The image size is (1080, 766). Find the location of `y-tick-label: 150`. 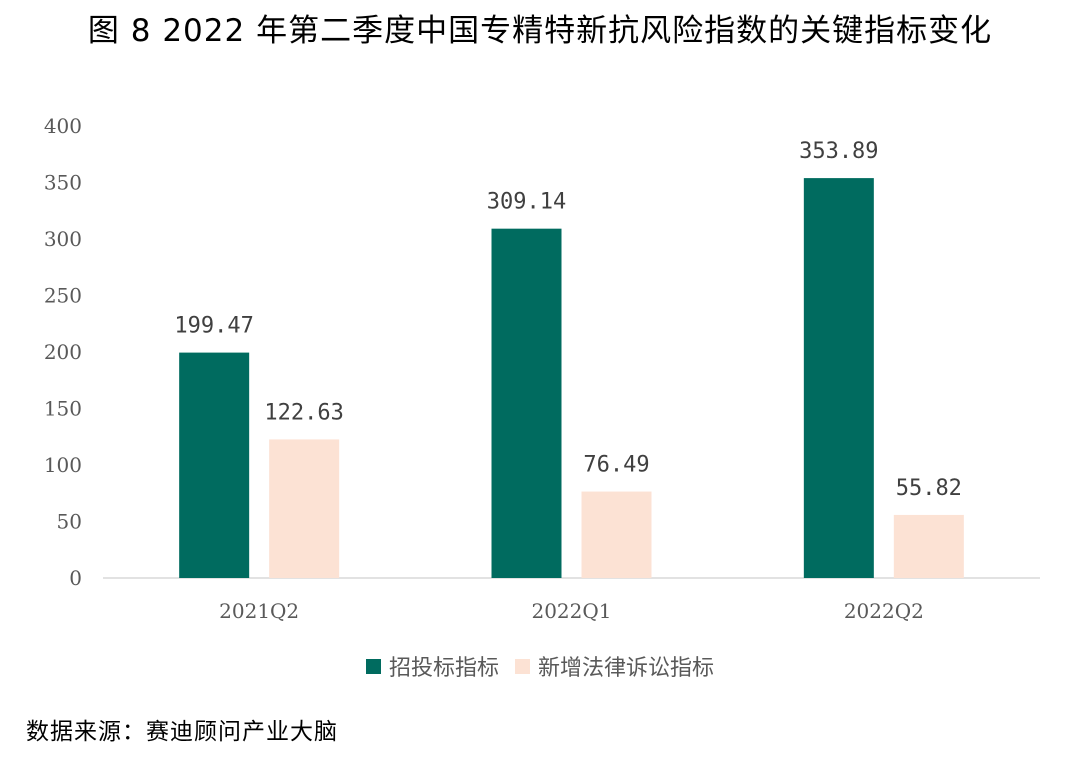

y-tick-label: 150 is located at coordinates (63, 409).